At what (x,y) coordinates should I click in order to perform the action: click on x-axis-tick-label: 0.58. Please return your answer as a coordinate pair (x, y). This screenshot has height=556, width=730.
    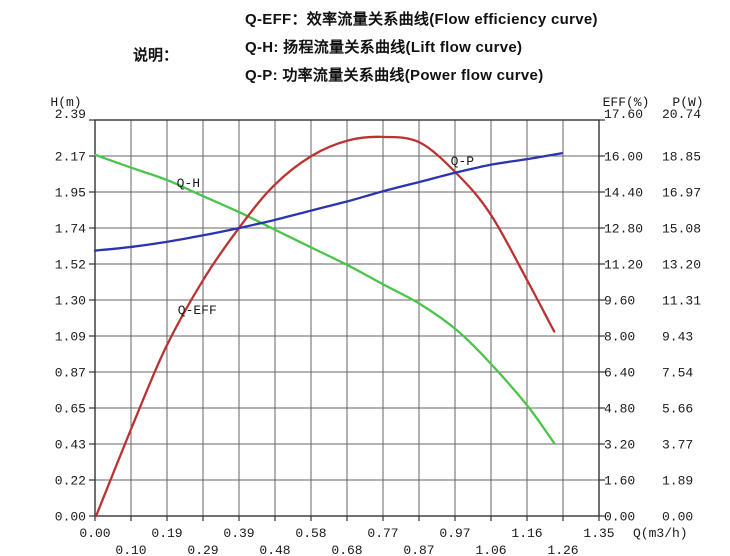
    Looking at the image, I should click on (310, 533).